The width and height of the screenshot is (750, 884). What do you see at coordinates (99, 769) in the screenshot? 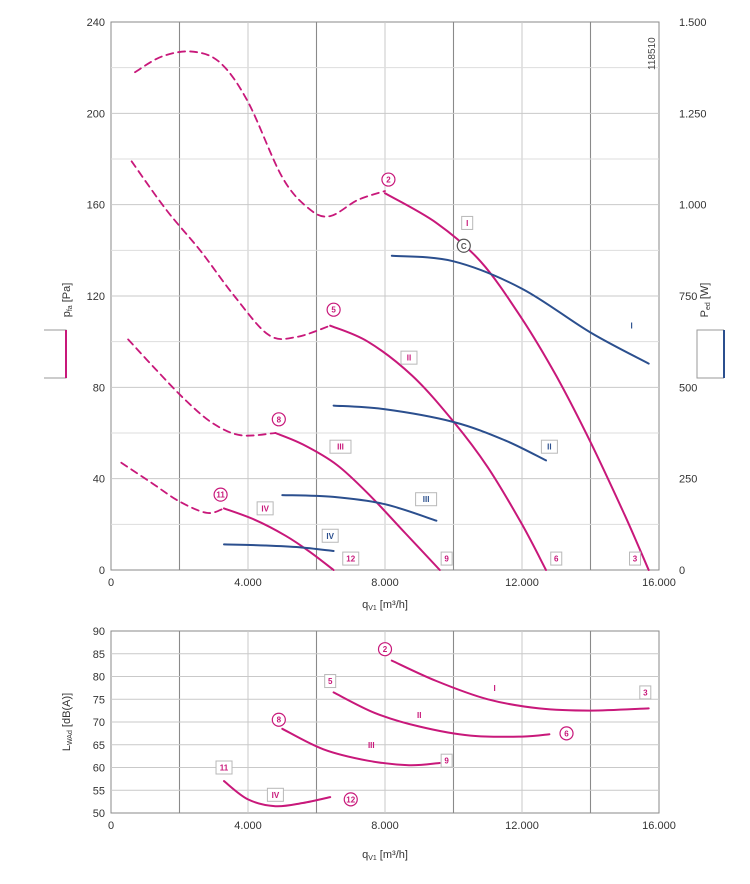
I see `y-tick-label: 60` at bounding box center [99, 769].